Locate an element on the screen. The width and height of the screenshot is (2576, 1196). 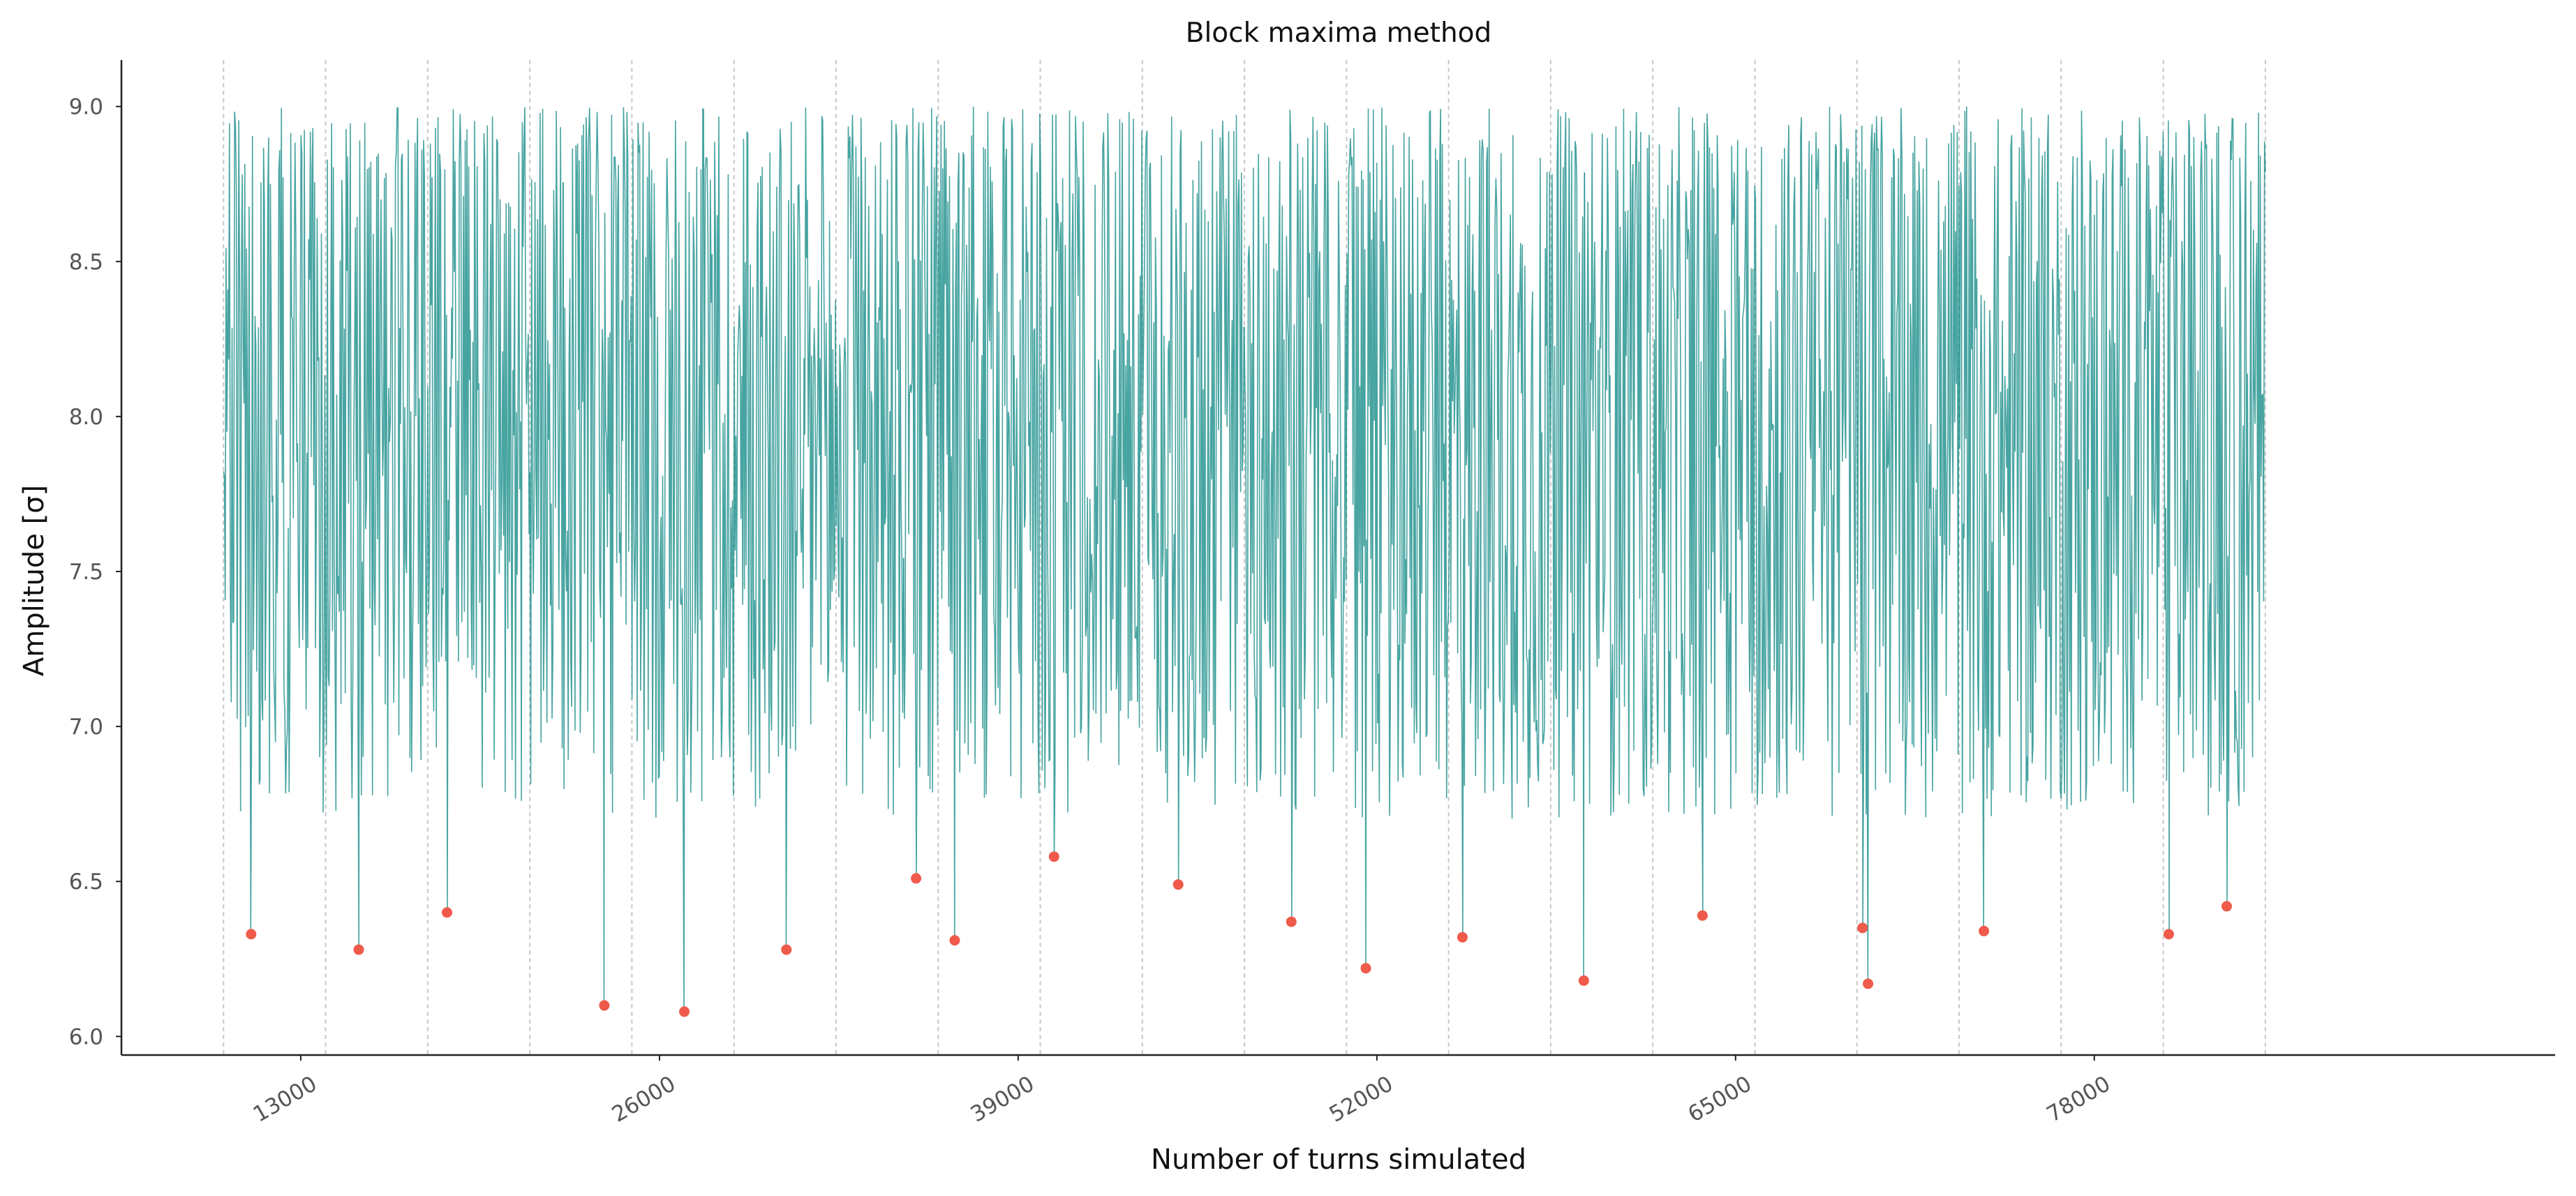
y-tick-label: 7.0 is located at coordinates (86, 728).